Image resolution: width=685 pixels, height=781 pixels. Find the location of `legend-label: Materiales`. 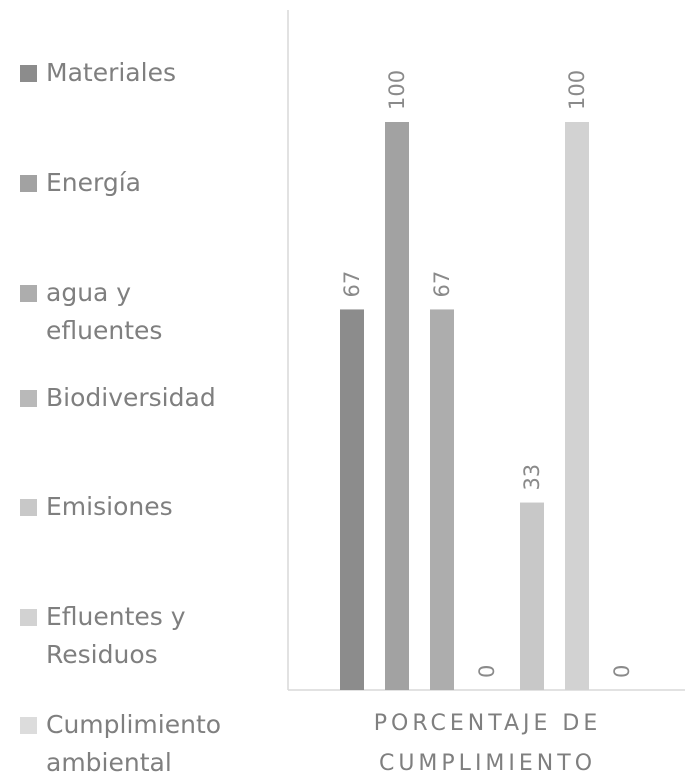

legend-label: Materiales is located at coordinates (111, 72).